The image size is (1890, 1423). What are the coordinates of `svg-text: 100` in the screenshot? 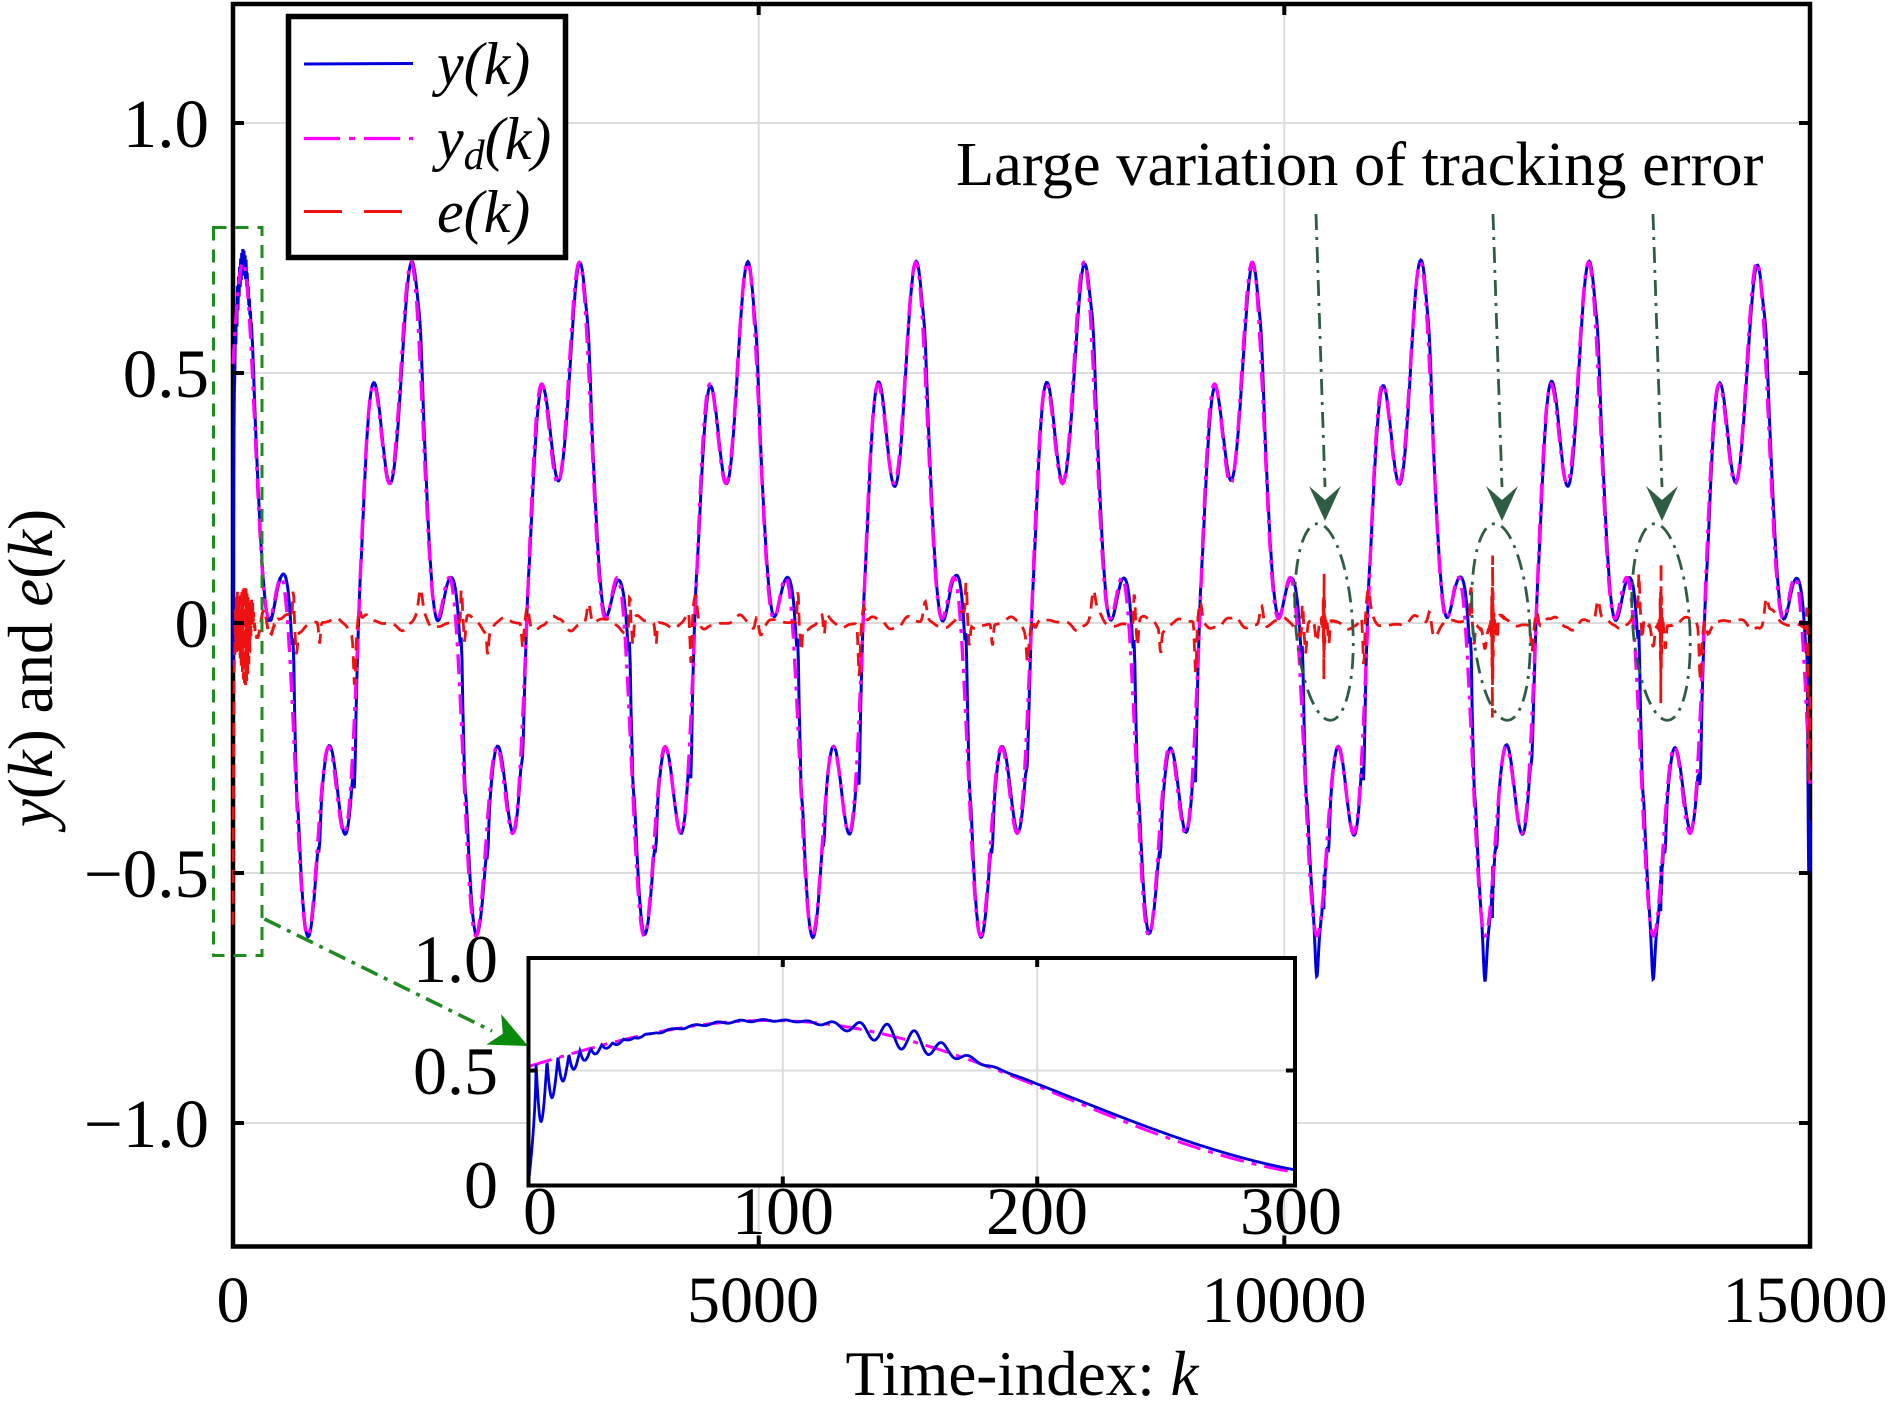 It's located at (783, 1211).